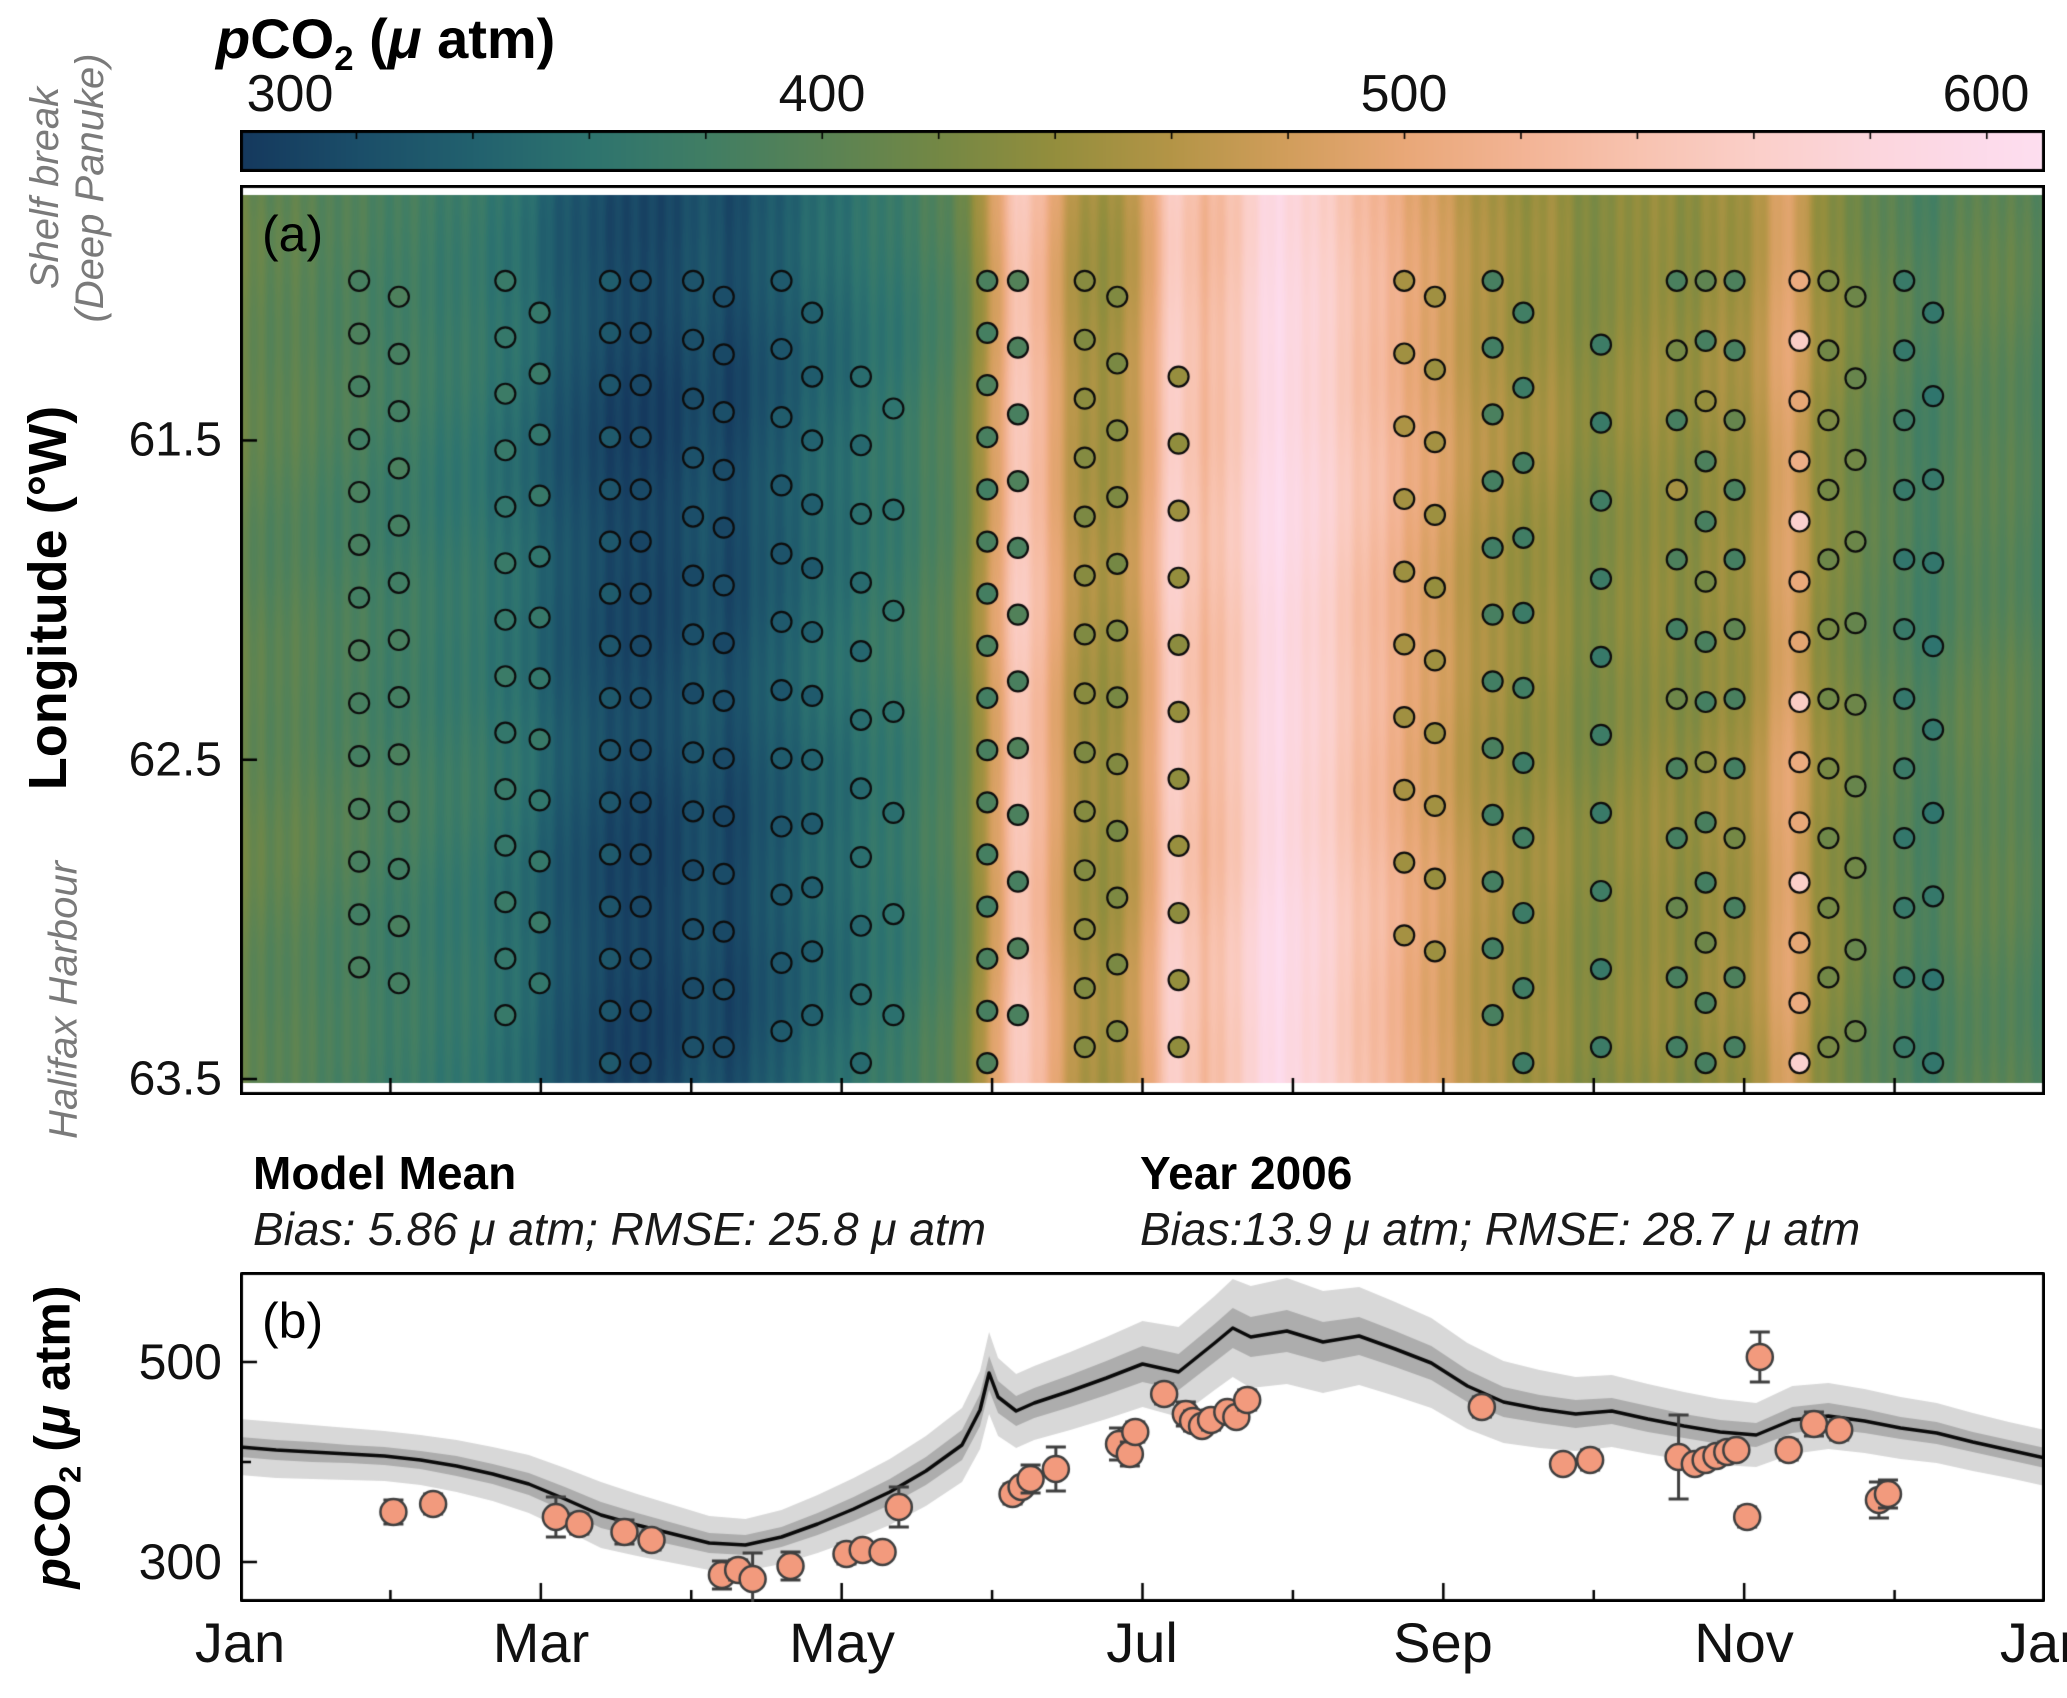  I want to click on colorbar-tick-600: 600, so click(1986, 94).